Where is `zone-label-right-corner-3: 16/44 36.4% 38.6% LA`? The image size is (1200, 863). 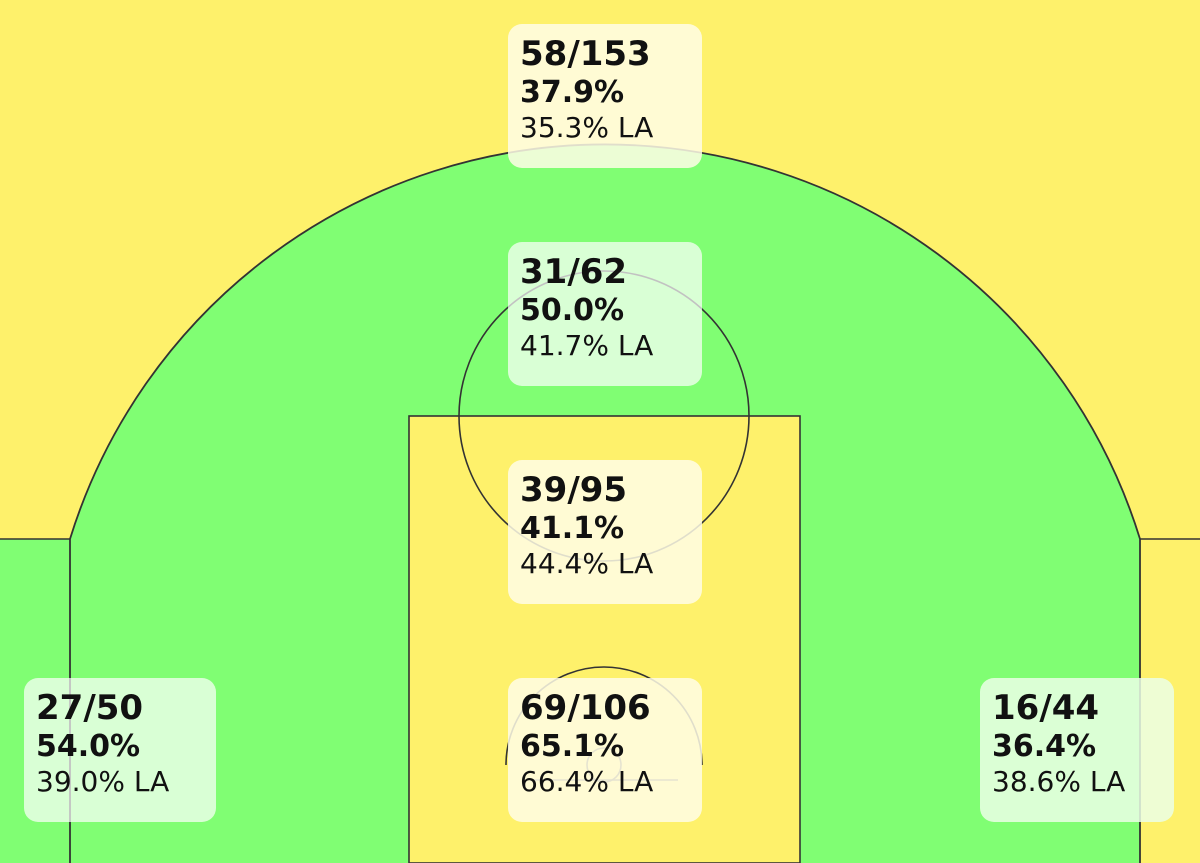
zone-label-right-corner-3: 16/44 36.4% 38.6% LA is located at coordinates (1077, 750).